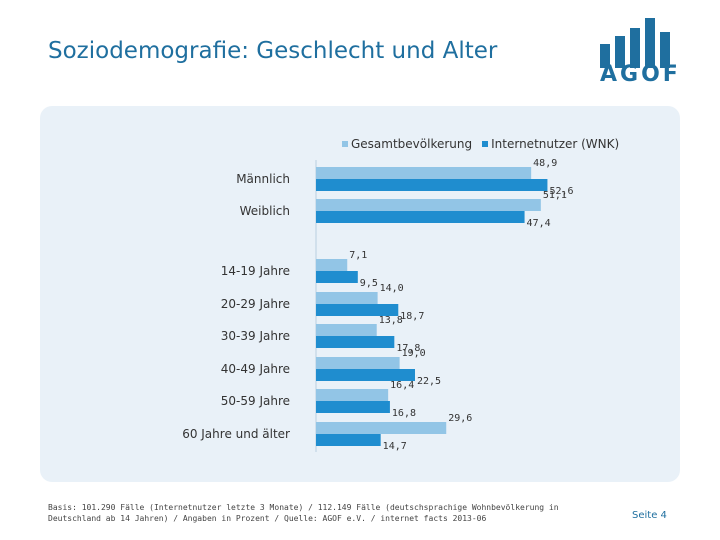  Describe the element at coordinates (255, 336) in the screenshot. I see `category-label-30-39-jahre: 30-39 Jahre` at that location.